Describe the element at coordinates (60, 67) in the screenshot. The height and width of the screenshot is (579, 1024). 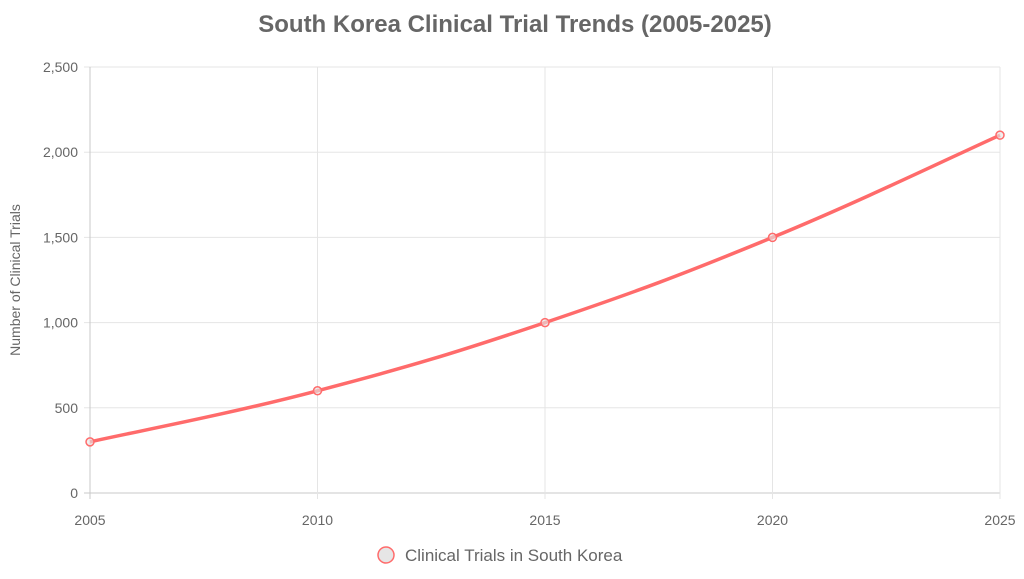
I see `y-tick-label: 2,500` at that location.